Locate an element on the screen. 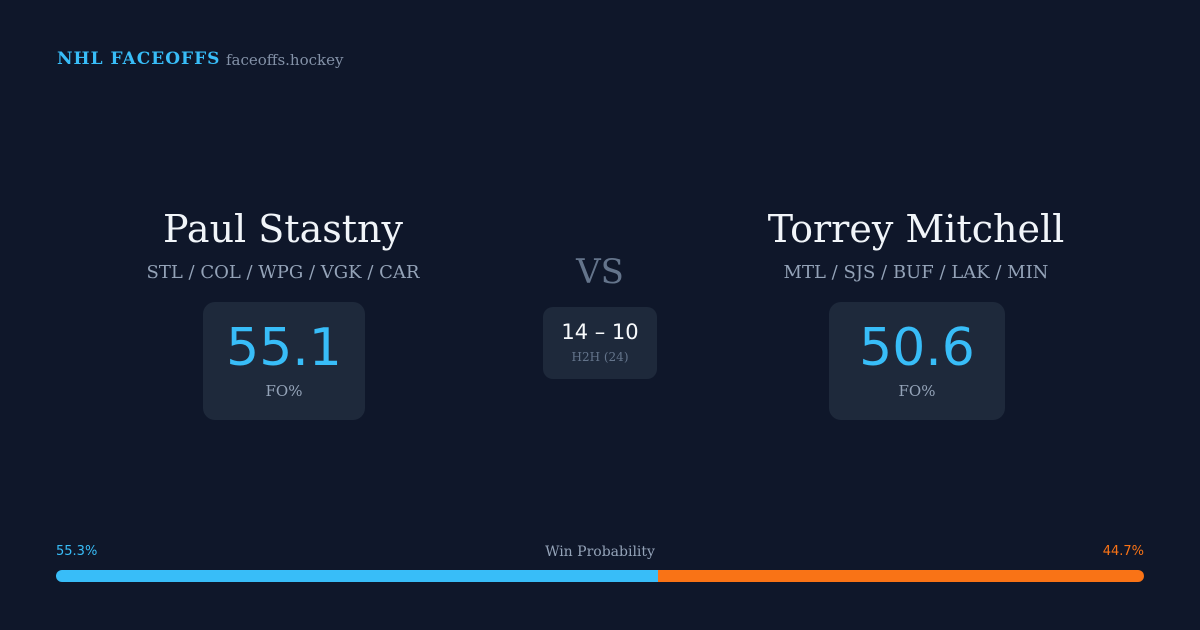  site: faceoffs.hockey is located at coordinates (285, 60).